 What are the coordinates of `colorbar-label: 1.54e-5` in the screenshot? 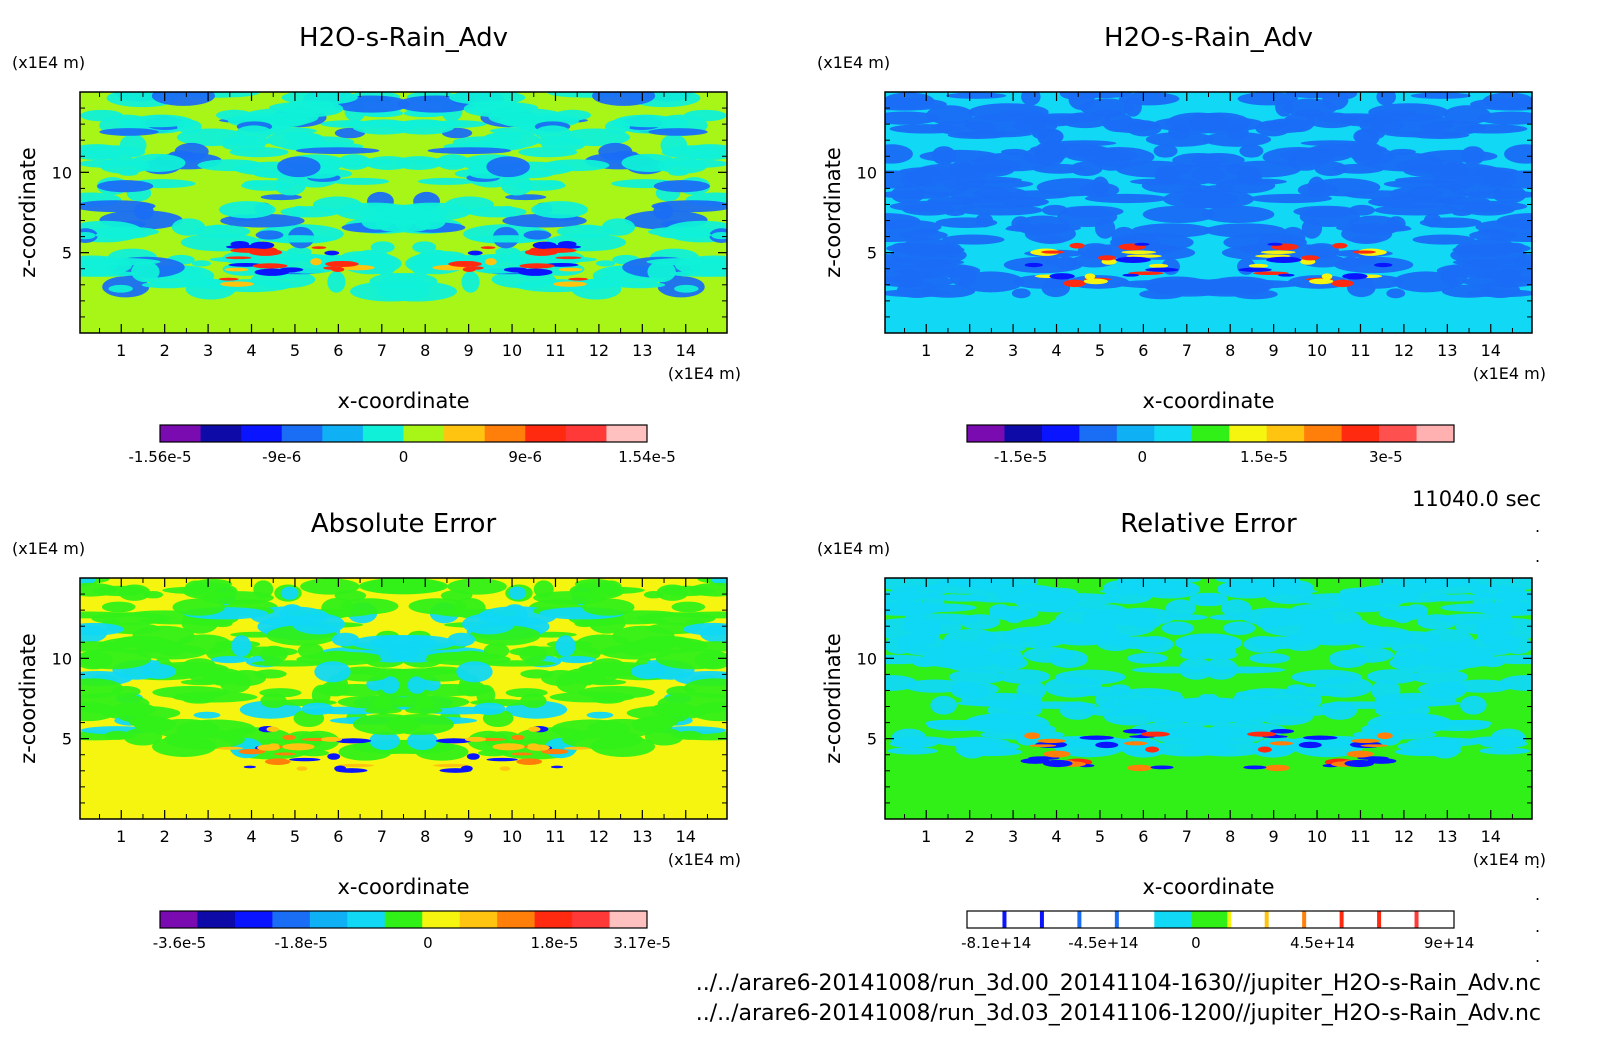 It's located at (647, 457).